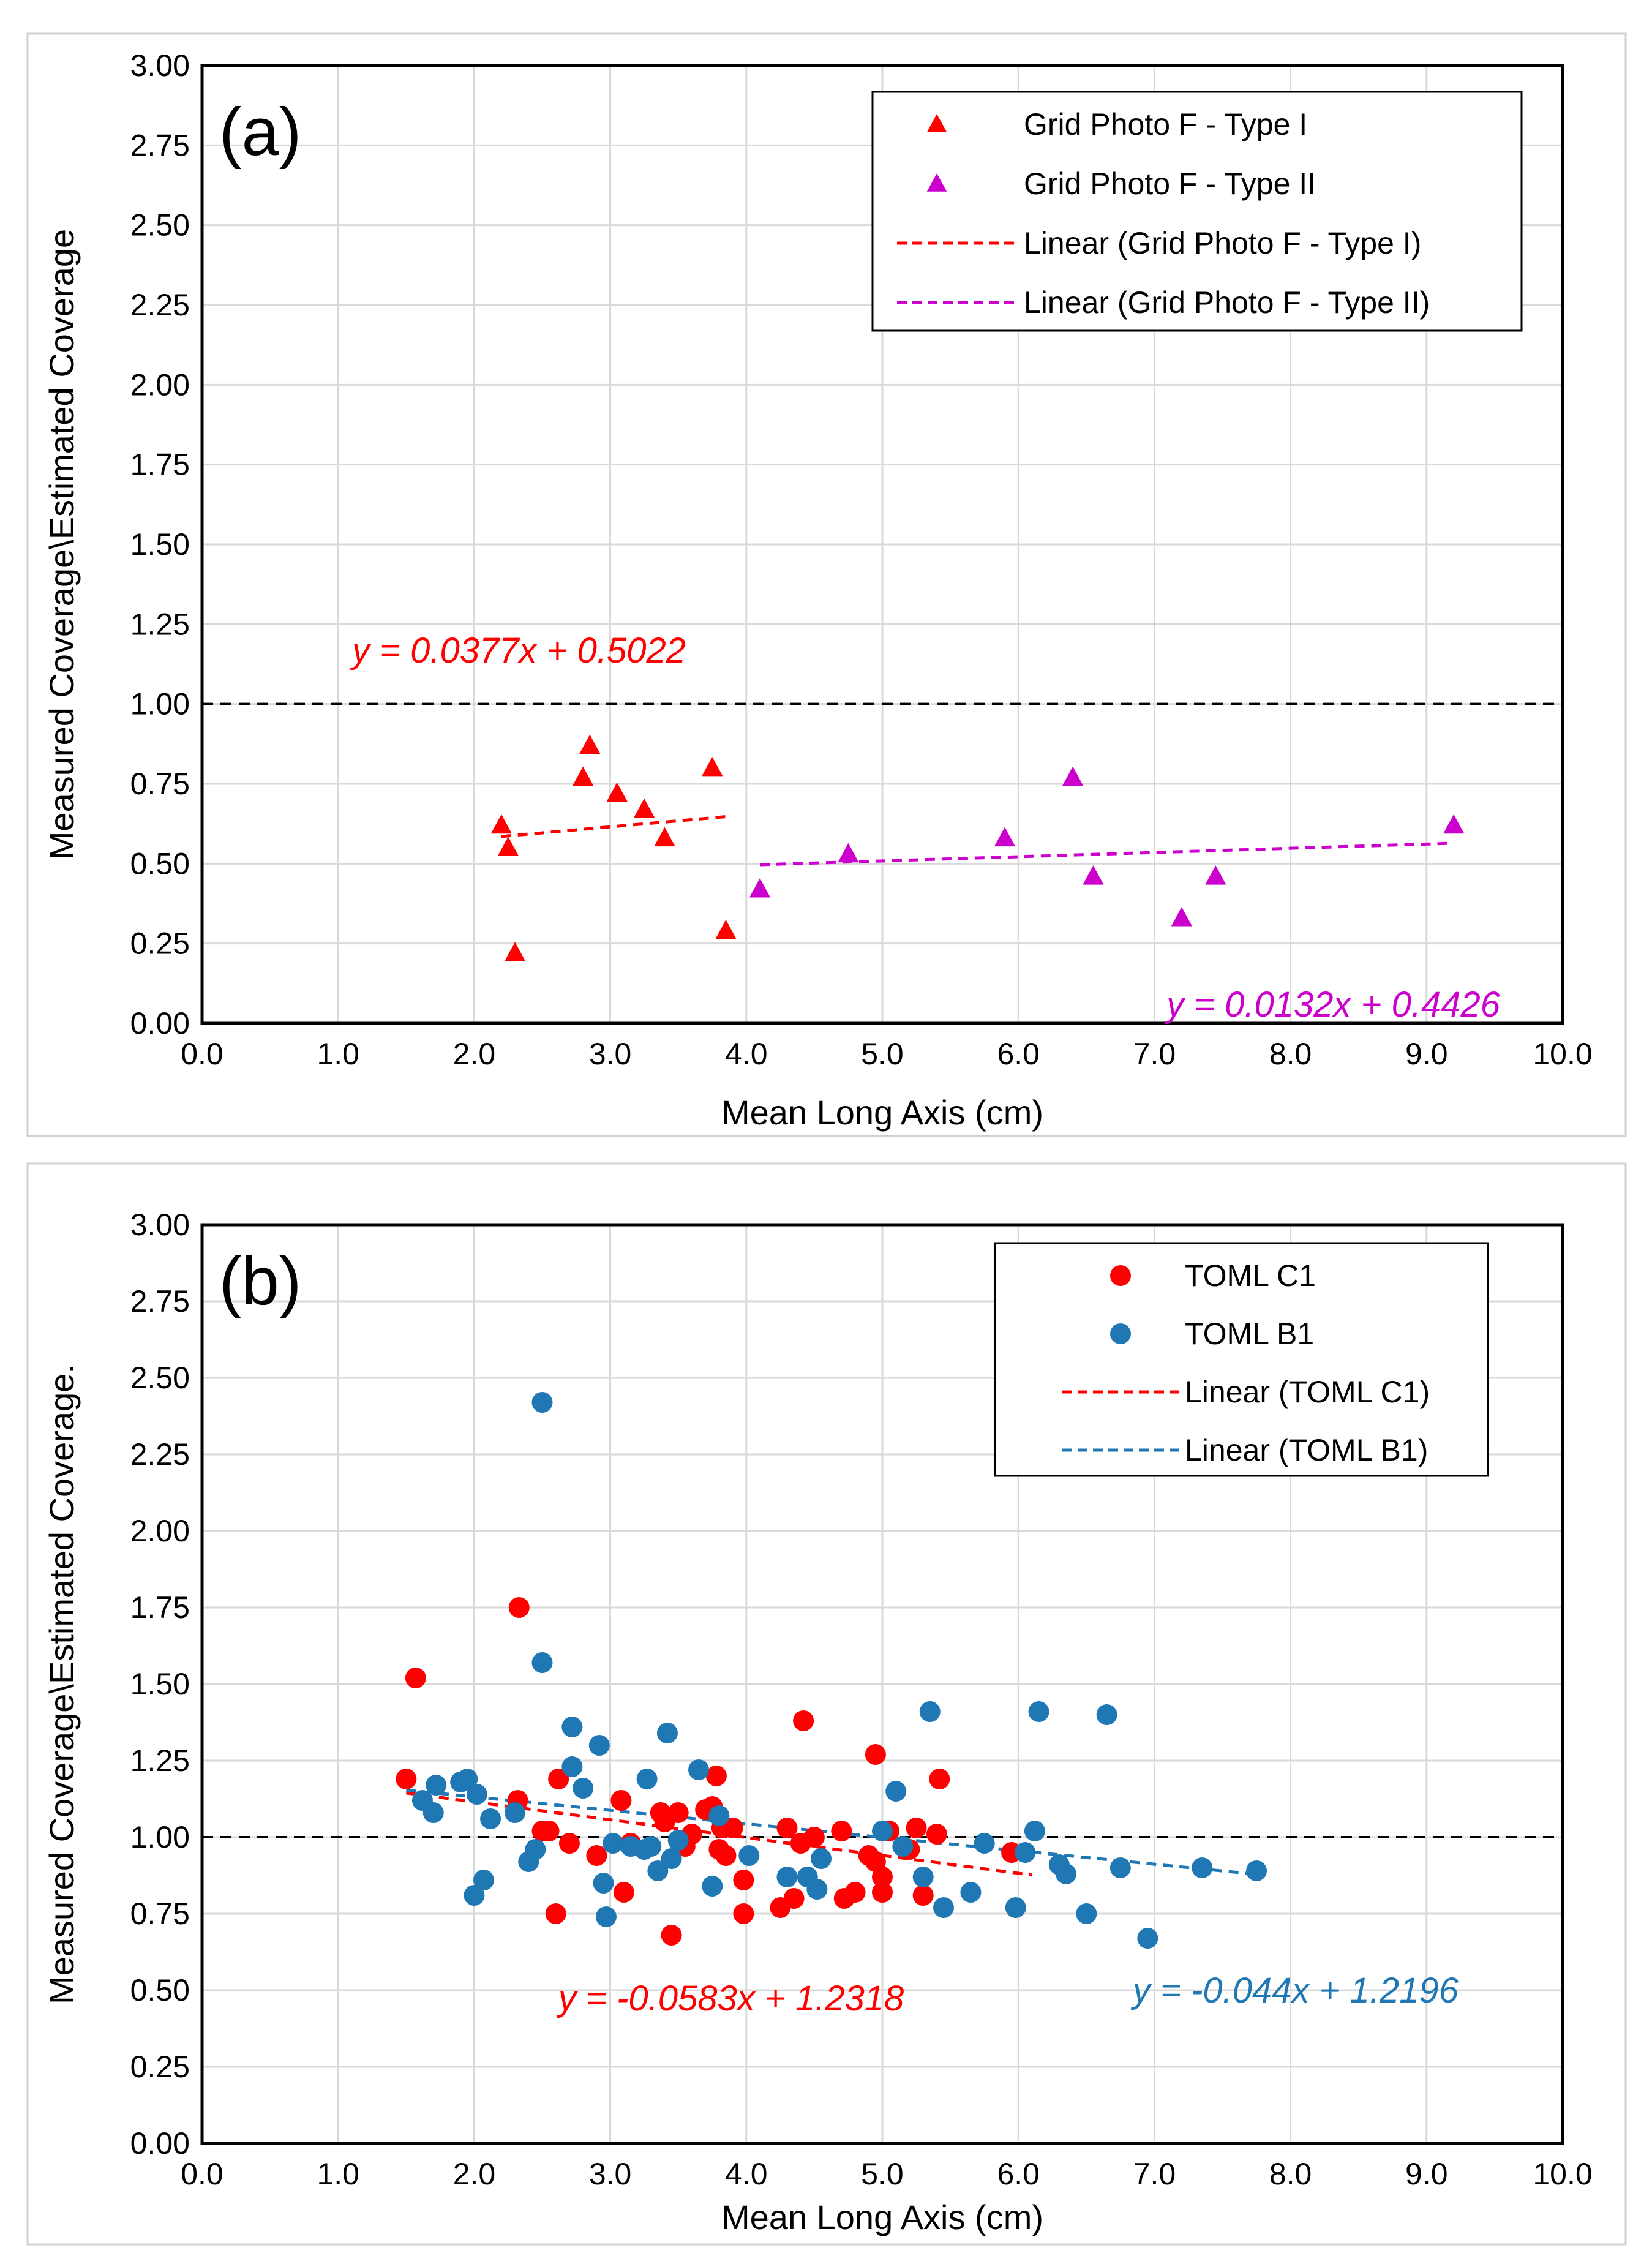 This screenshot has width=1652, height=2264. What do you see at coordinates (160, 2143) in the screenshot?
I see `y-tick-label: 0.00` at bounding box center [160, 2143].